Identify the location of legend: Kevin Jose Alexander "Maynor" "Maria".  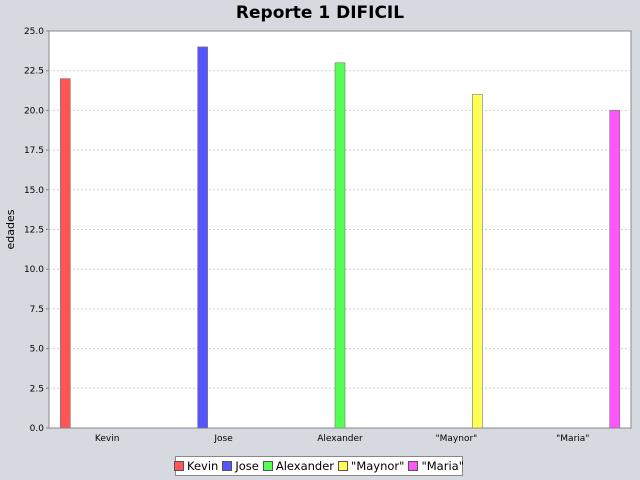
(319, 466).